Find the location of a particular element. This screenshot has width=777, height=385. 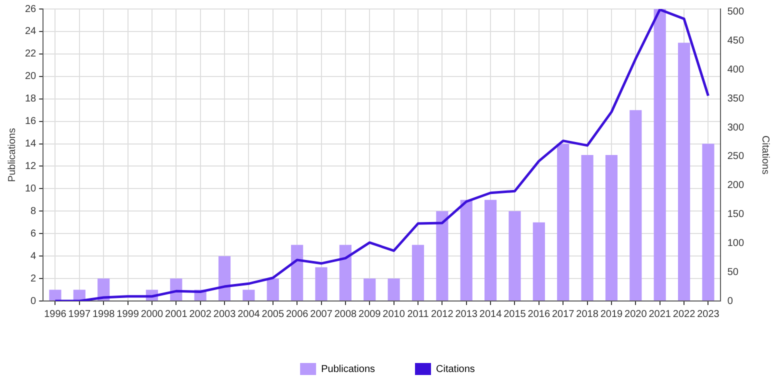

x-tick-label: 2021 is located at coordinates (660, 314).